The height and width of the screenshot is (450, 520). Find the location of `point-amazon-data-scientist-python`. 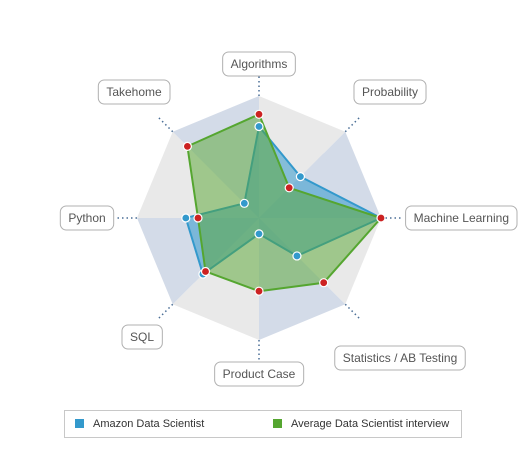

point-amazon-data-scientist-python is located at coordinates (186, 218).